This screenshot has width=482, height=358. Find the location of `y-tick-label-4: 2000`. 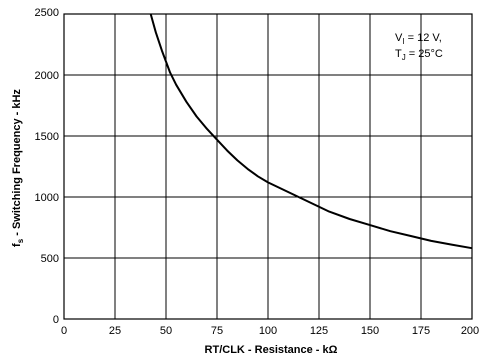

y-tick-label-4: 2000 is located at coordinates (47, 76).